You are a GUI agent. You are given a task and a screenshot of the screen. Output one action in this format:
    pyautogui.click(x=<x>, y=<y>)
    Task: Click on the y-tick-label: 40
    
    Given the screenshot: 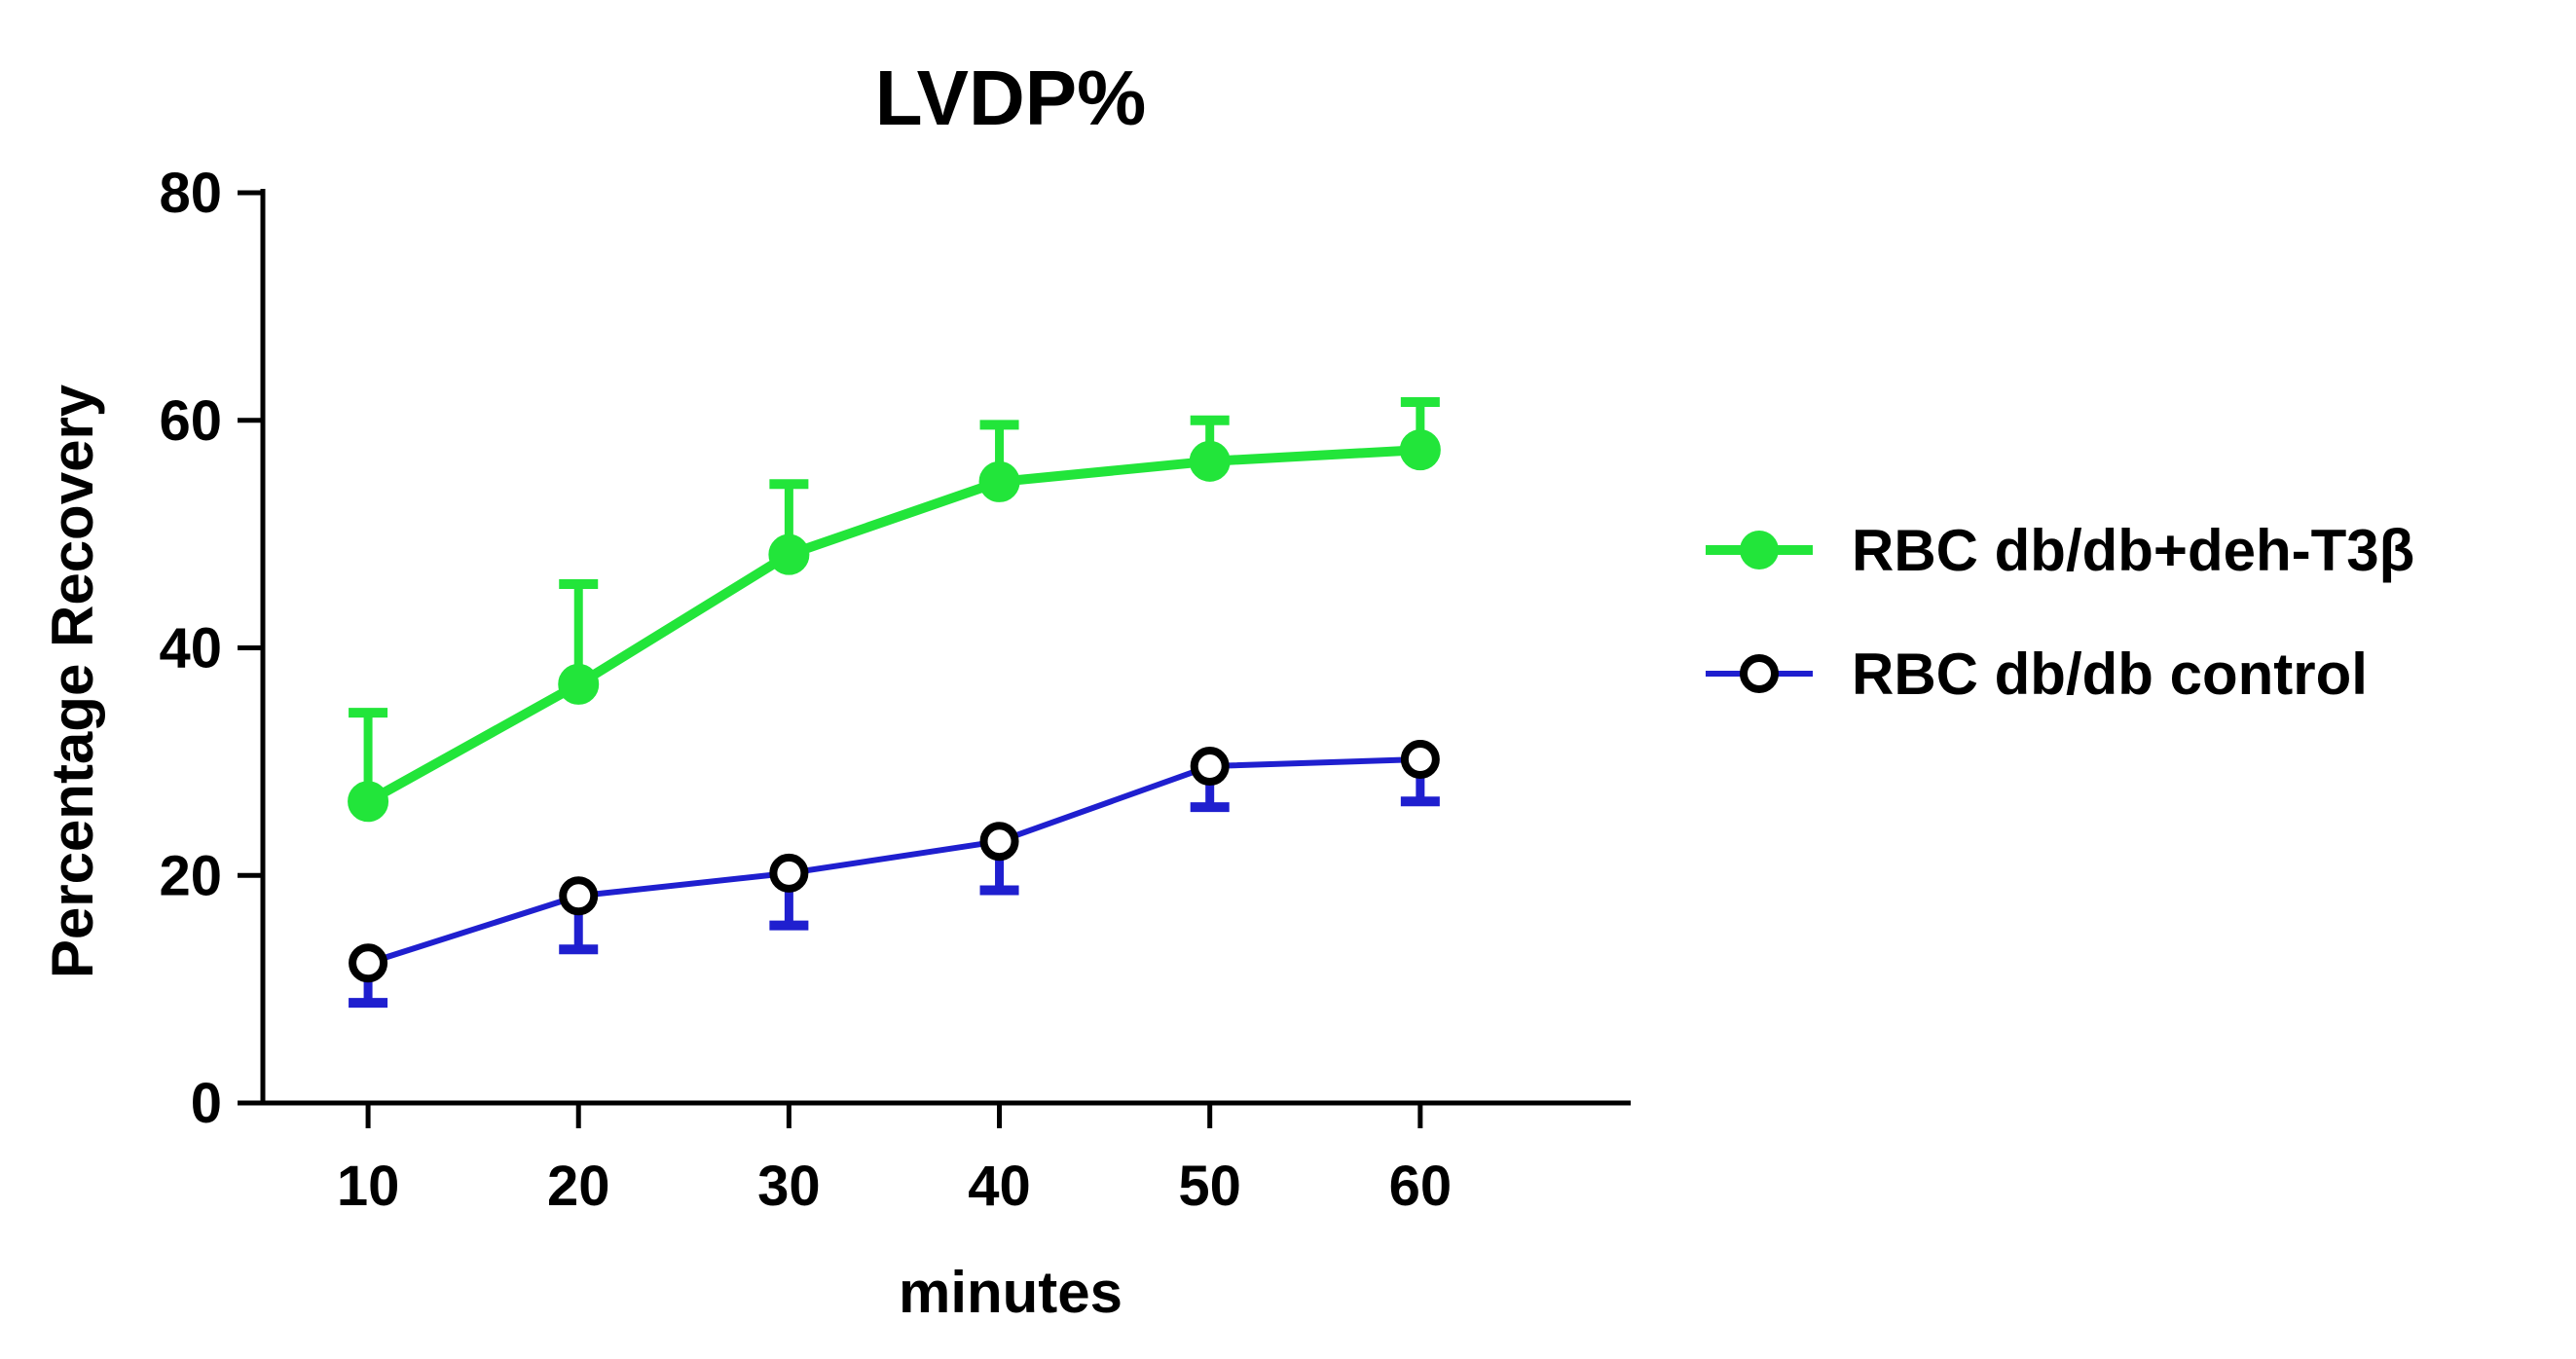 What is the action you would take?
    pyautogui.click(x=190, y=648)
    